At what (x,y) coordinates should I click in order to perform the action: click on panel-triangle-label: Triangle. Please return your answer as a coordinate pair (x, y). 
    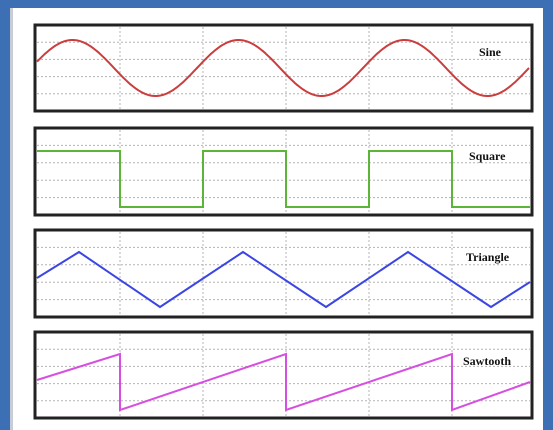
    Looking at the image, I should click on (488, 257).